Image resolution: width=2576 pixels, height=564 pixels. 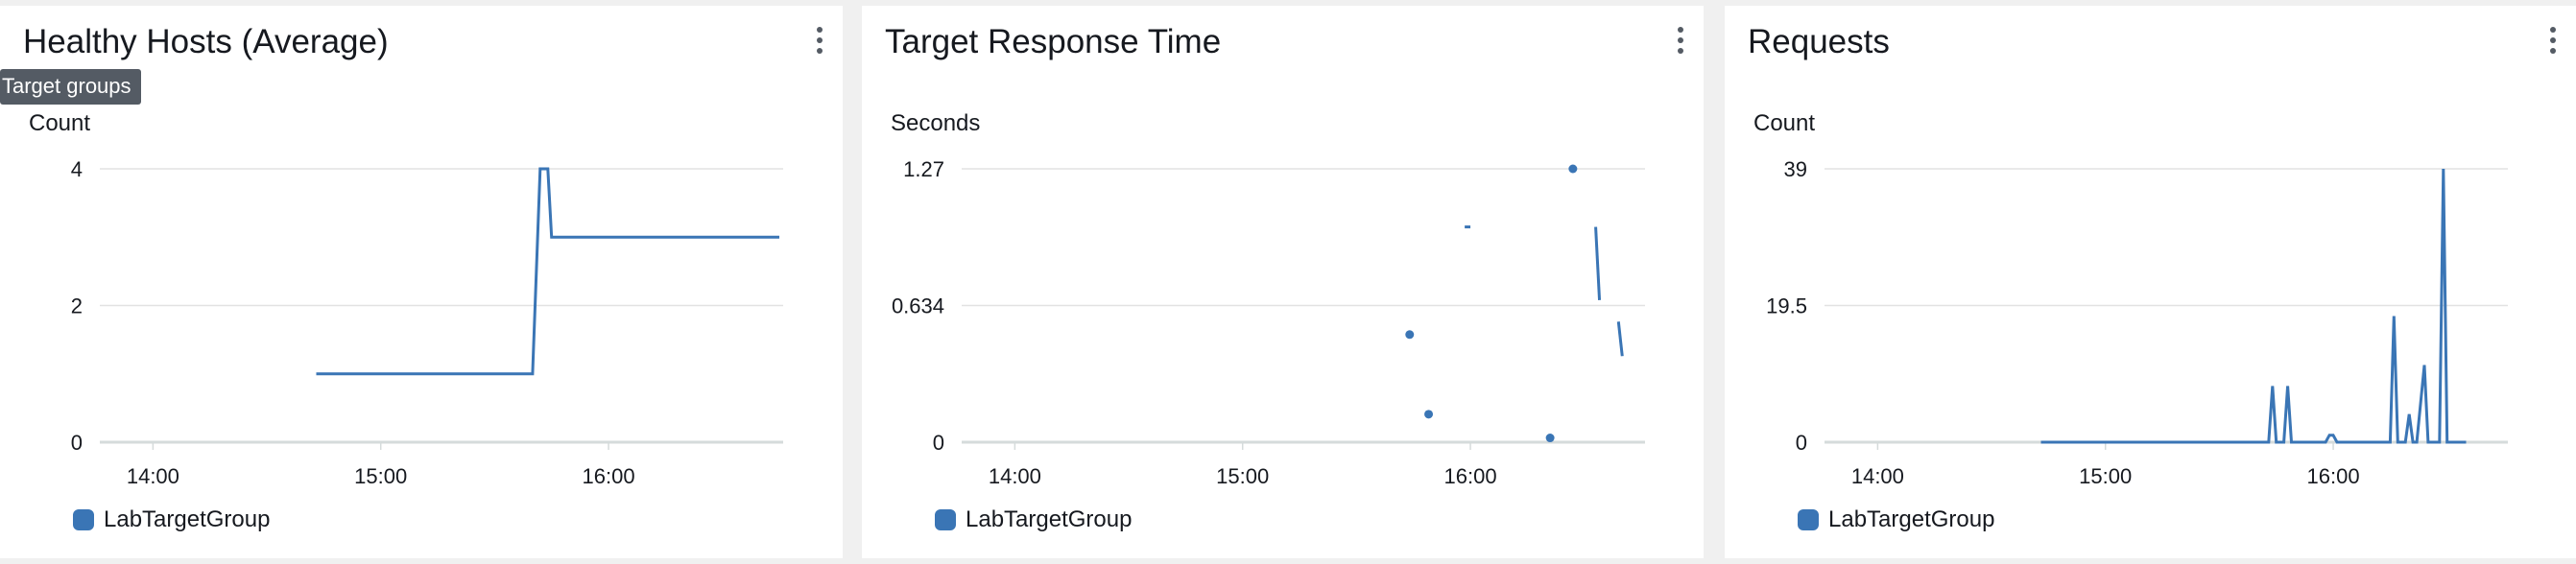 What do you see at coordinates (918, 306) in the screenshot?
I see `y-tick-label: 0.634` at bounding box center [918, 306].